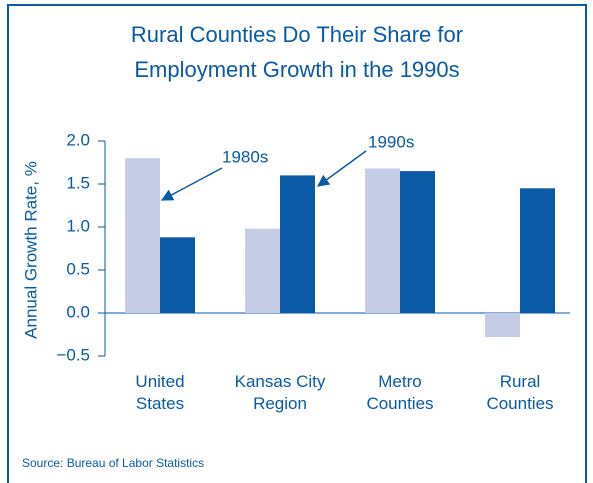 The width and height of the screenshot is (593, 483). What do you see at coordinates (160, 403) in the screenshot?
I see `x-tick-line: States` at bounding box center [160, 403].